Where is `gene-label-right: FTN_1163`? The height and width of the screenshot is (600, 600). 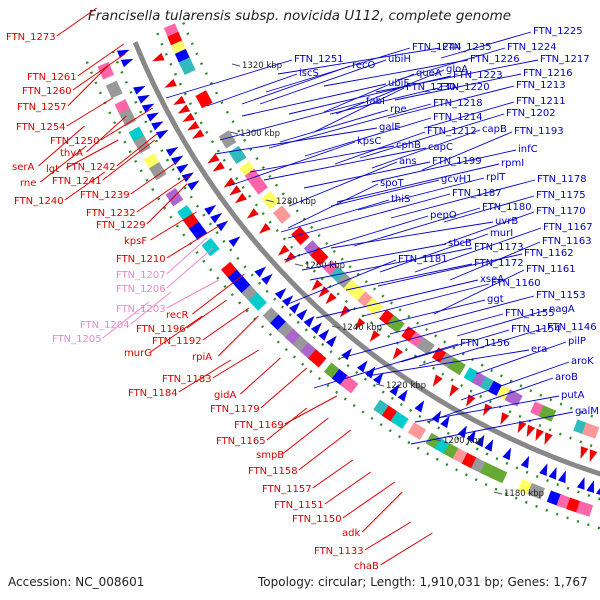 gene-label-right: FTN_1163 is located at coordinates (567, 241).